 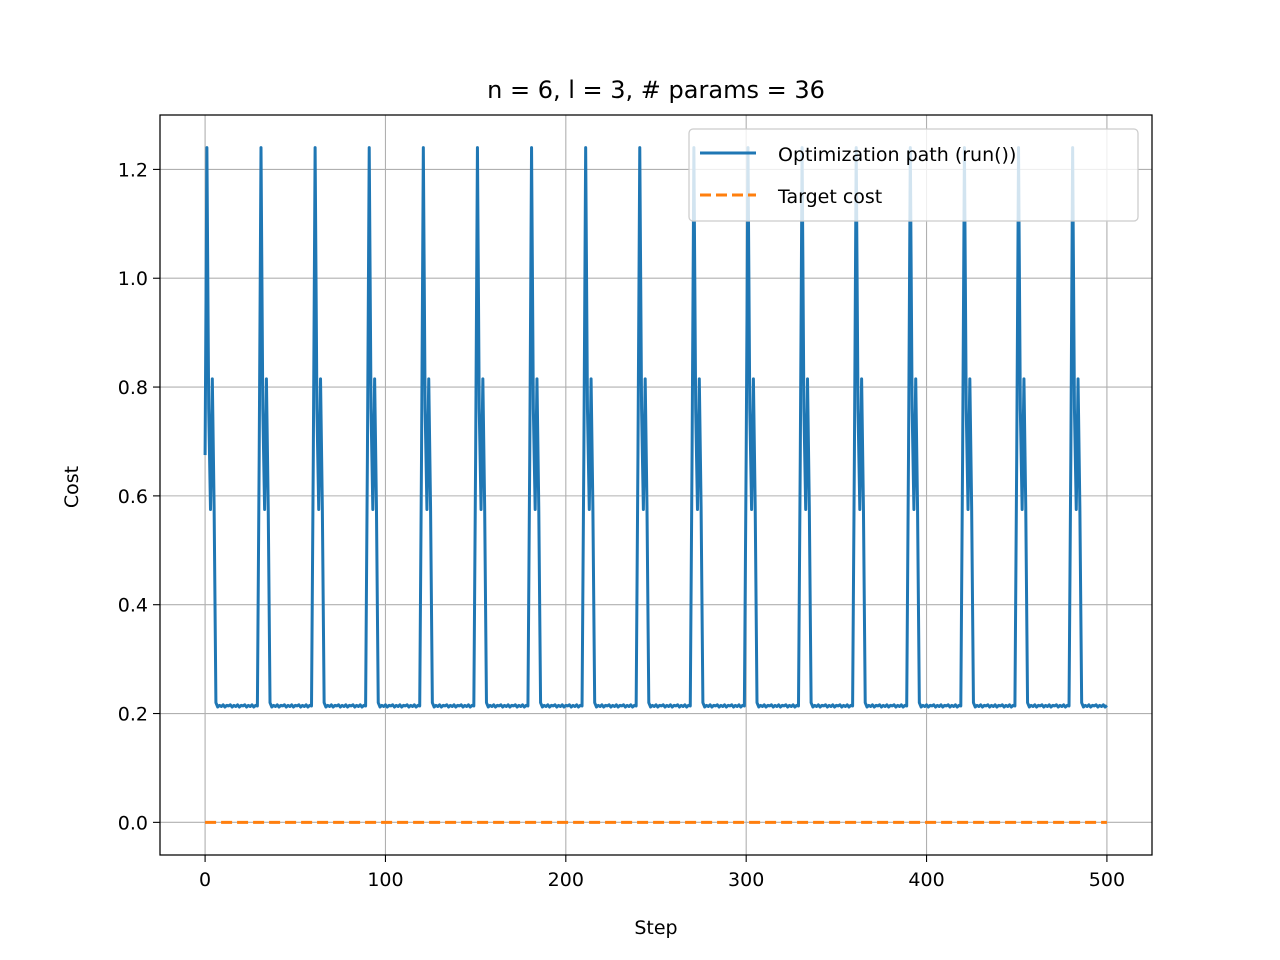 I want to click on legend-label-target-cost: Target cost, so click(x=829, y=197).